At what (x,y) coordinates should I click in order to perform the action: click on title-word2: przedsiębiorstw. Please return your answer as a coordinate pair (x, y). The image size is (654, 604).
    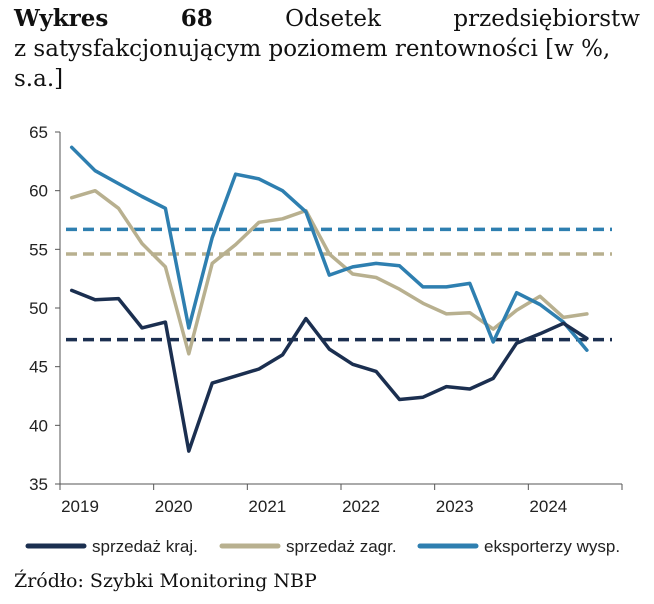
    Looking at the image, I should click on (546, 19).